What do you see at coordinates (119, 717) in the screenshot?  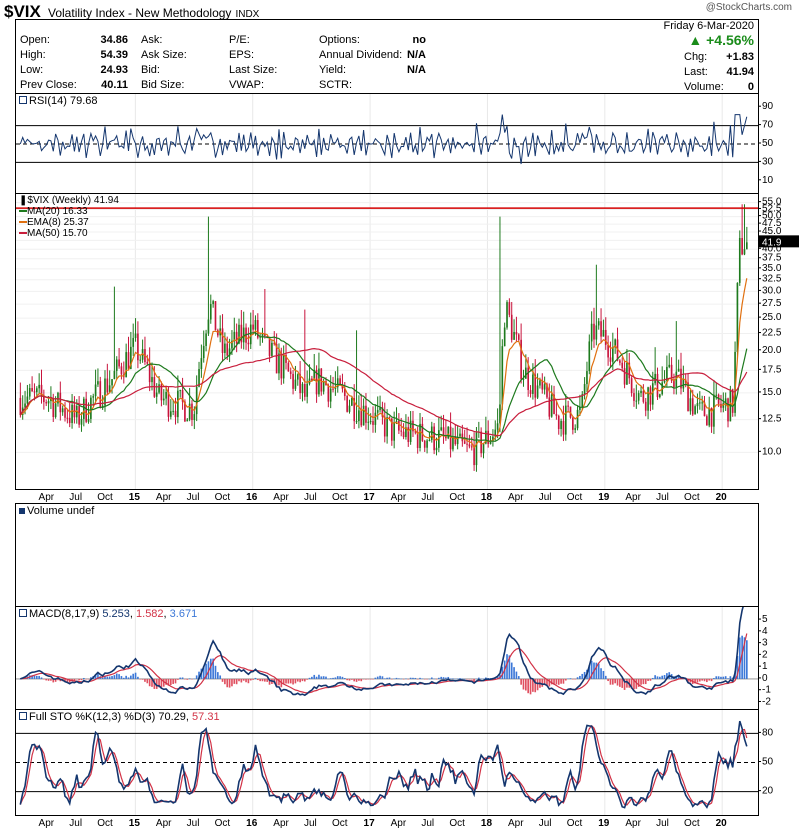 I see `sto-title: Full STO %K(12,3) %D(3) 70.29, 57.31` at bounding box center [119, 717].